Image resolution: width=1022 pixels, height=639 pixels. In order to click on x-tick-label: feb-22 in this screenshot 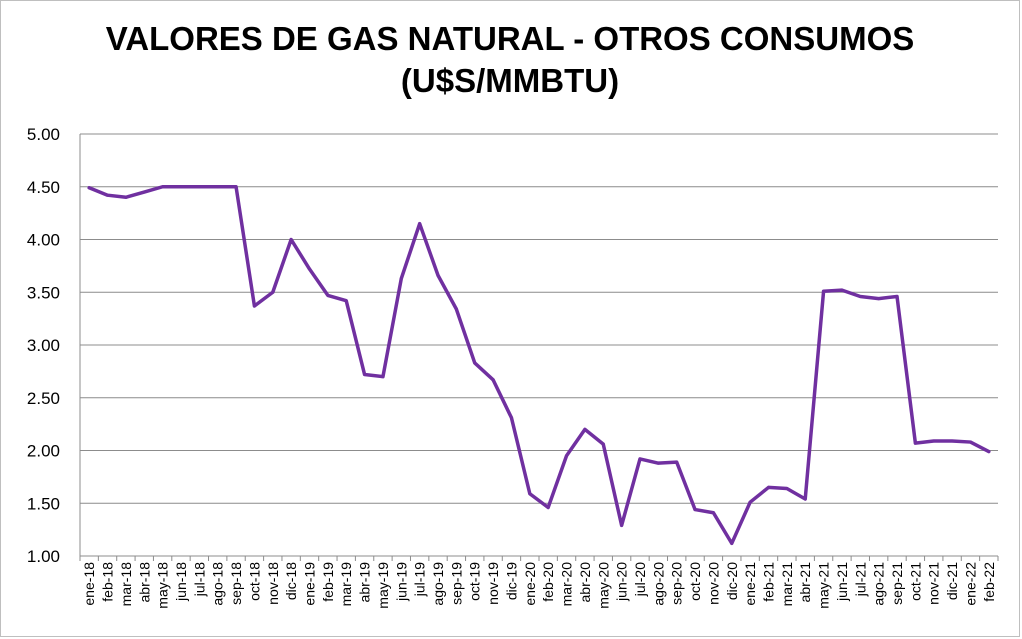, I will do `click(989, 582)`.